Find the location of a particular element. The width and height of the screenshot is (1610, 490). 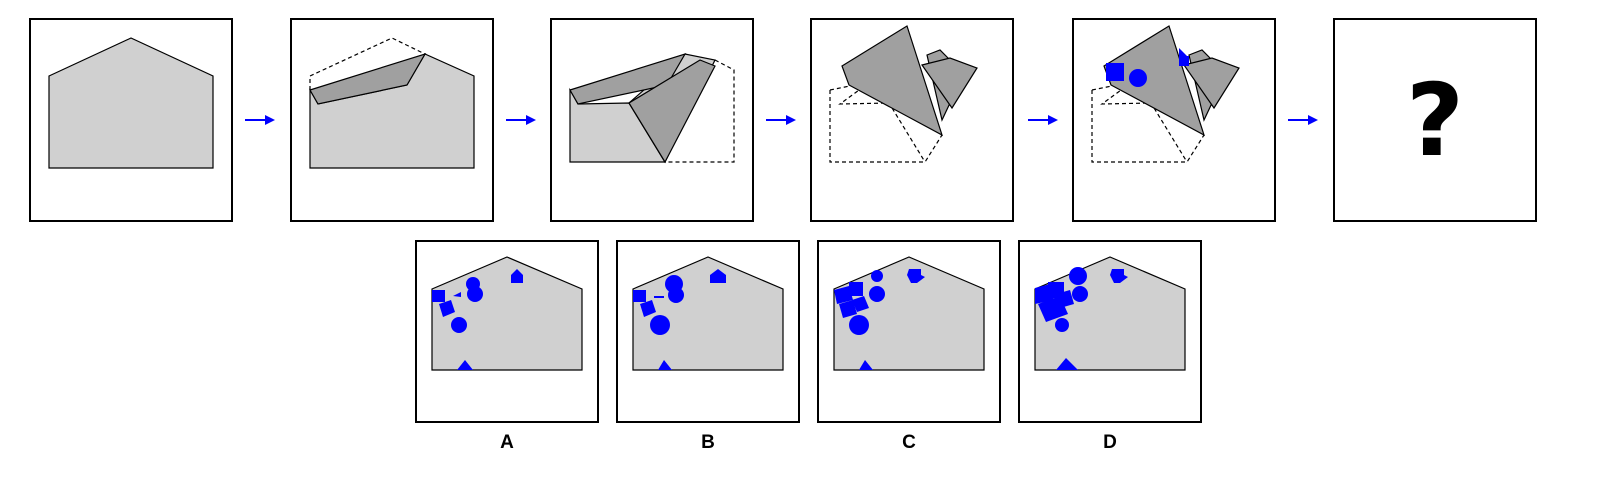

option-a-figure is located at coordinates (507, 313).